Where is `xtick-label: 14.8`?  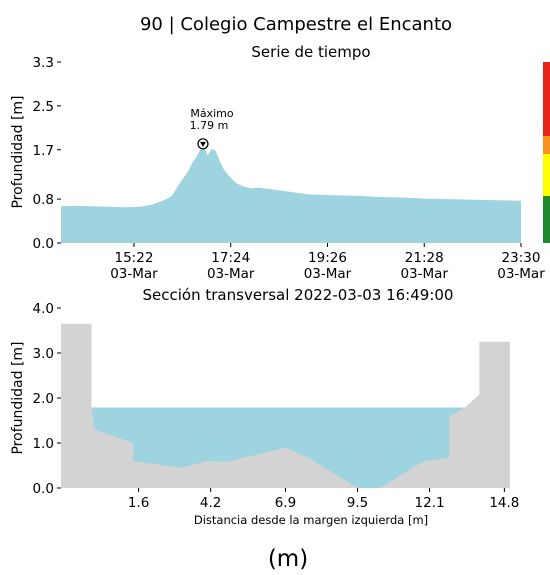 xtick-label: 14.8 is located at coordinates (504, 503).